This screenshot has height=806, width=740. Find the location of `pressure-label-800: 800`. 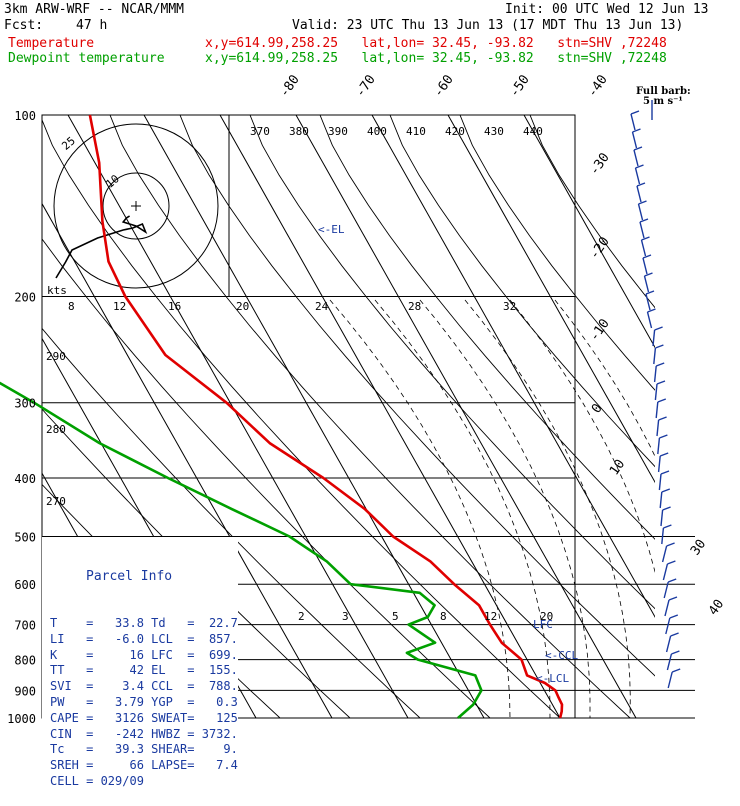

pressure-label-800: 800 is located at coordinates (25, 661).